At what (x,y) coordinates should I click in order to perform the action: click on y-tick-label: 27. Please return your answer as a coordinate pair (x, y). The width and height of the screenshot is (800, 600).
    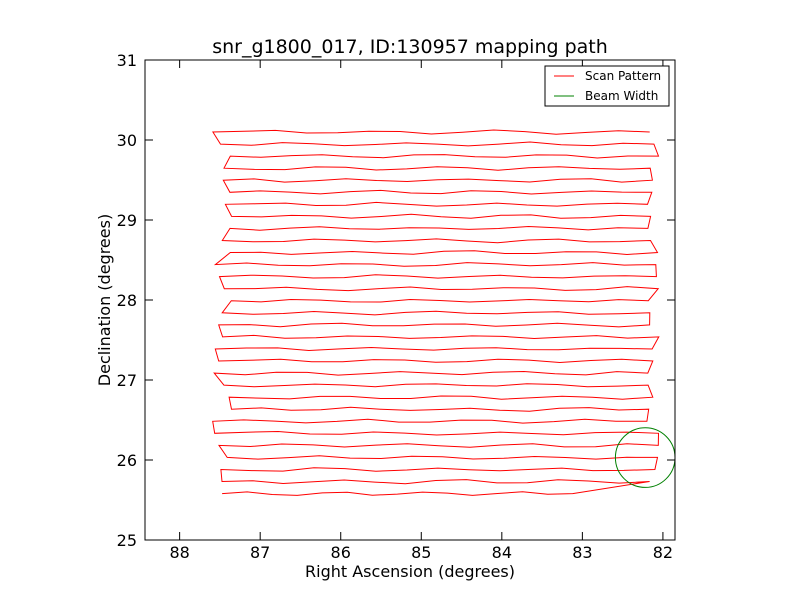
    Looking at the image, I should click on (127, 380).